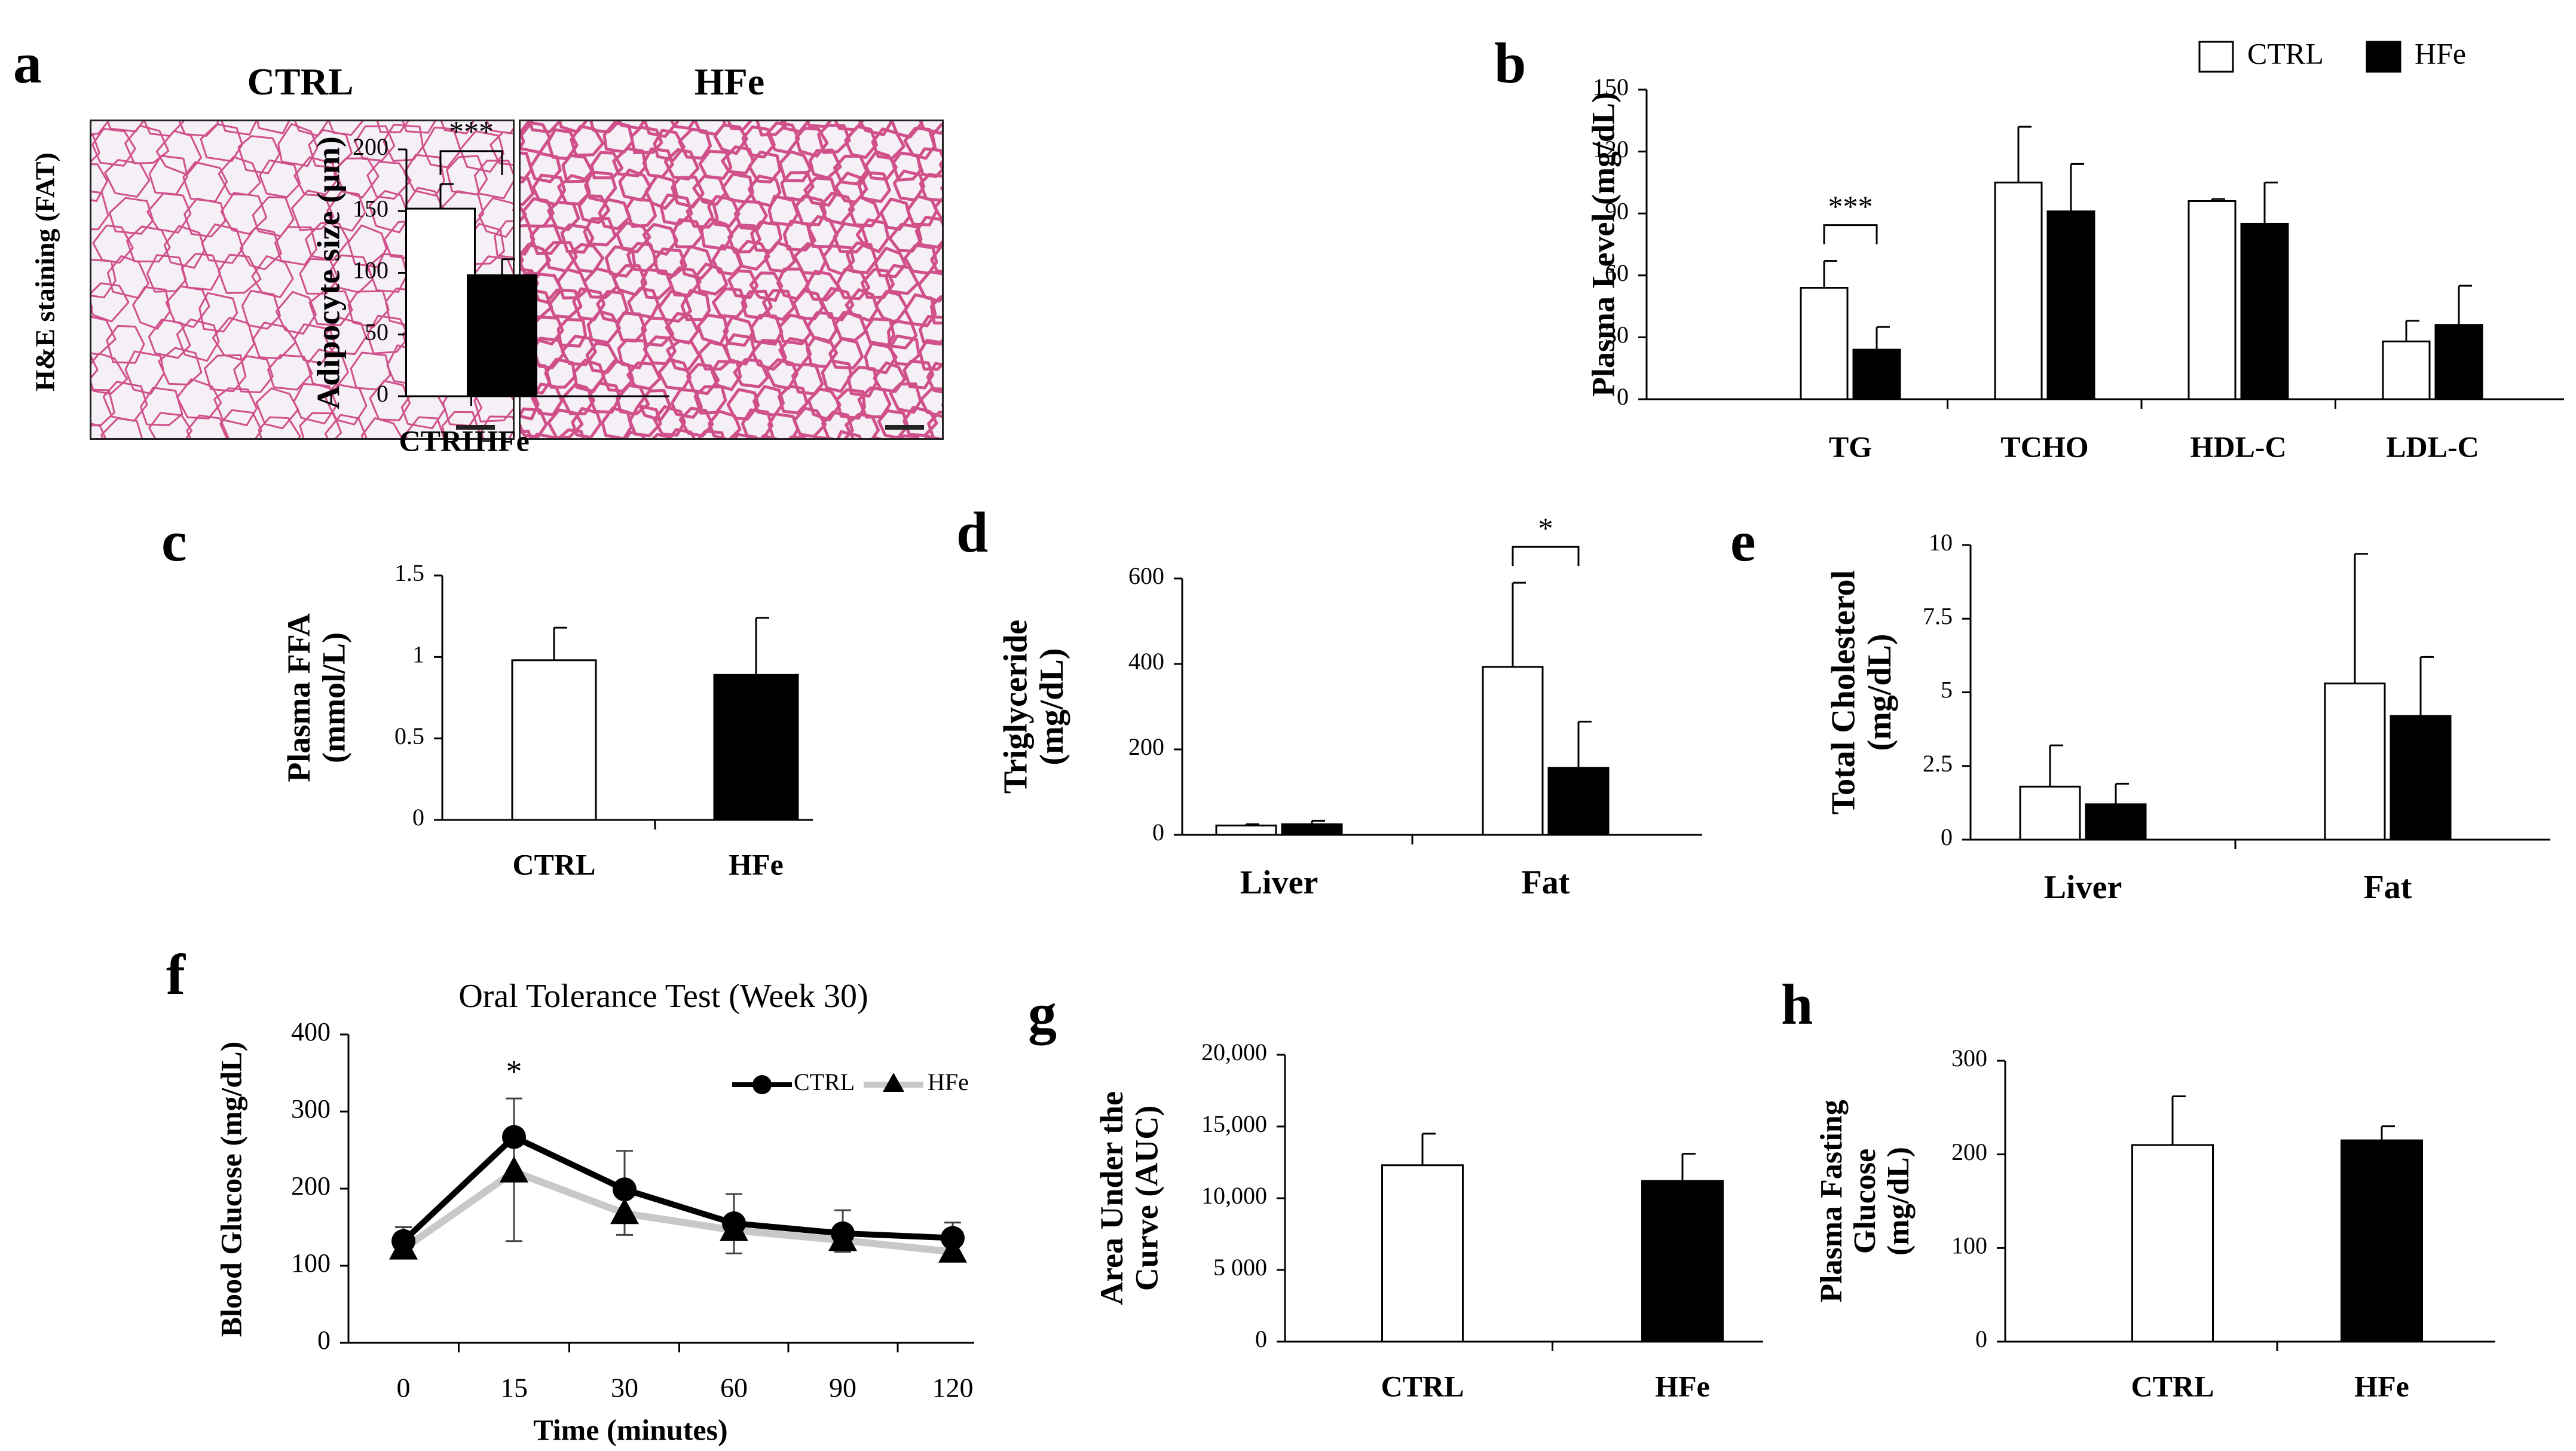 The height and width of the screenshot is (1451, 2576). Describe the element at coordinates (1234, 1124) in the screenshot. I see `y-tick-label: 15,000` at that location.